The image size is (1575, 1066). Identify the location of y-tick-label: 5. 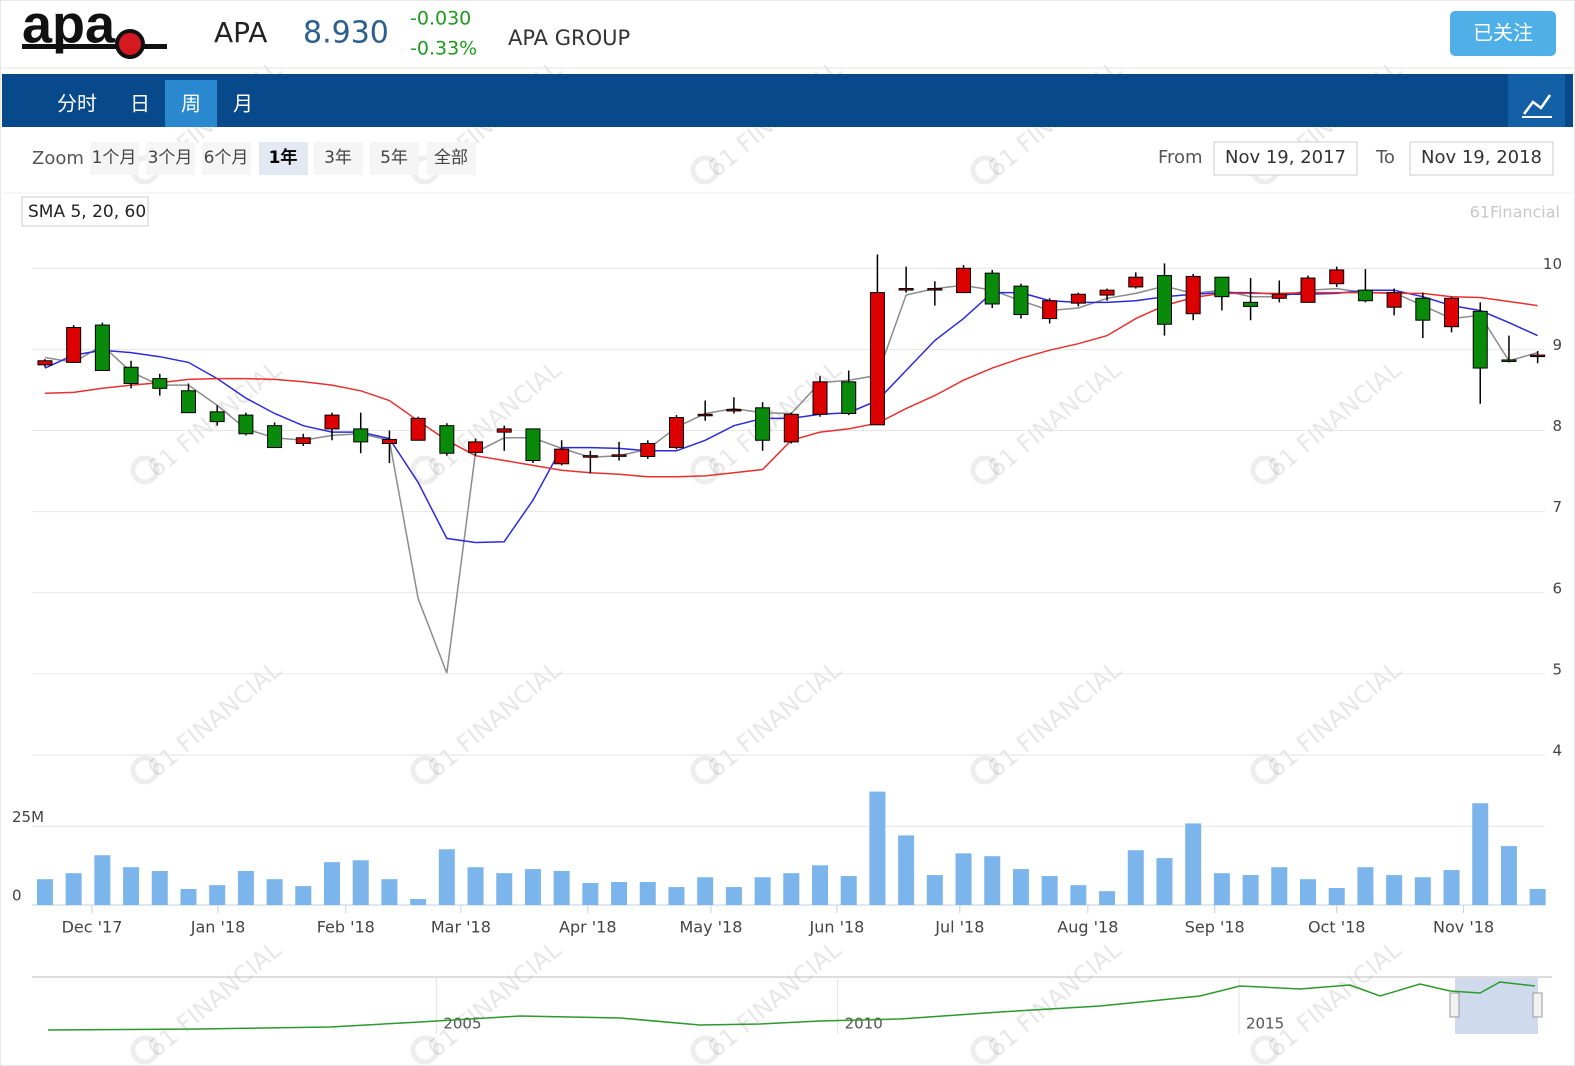
(1557, 669).